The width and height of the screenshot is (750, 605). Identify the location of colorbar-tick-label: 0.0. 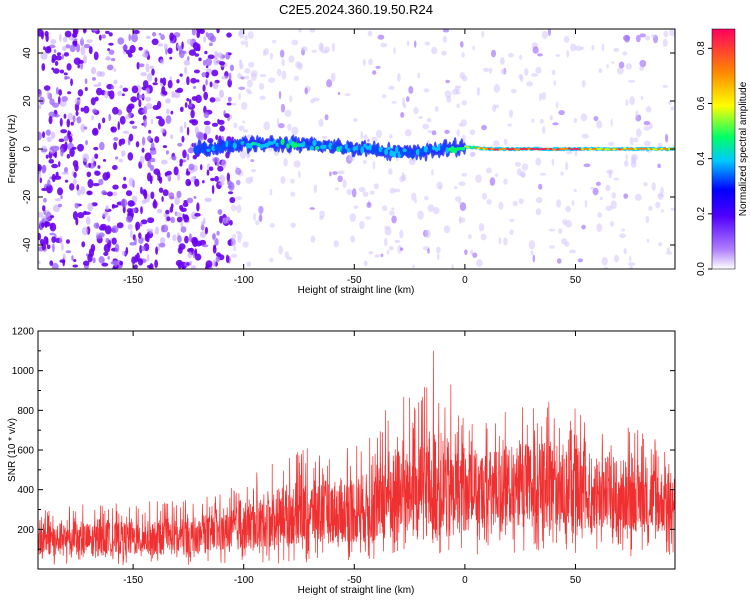
(701, 269).